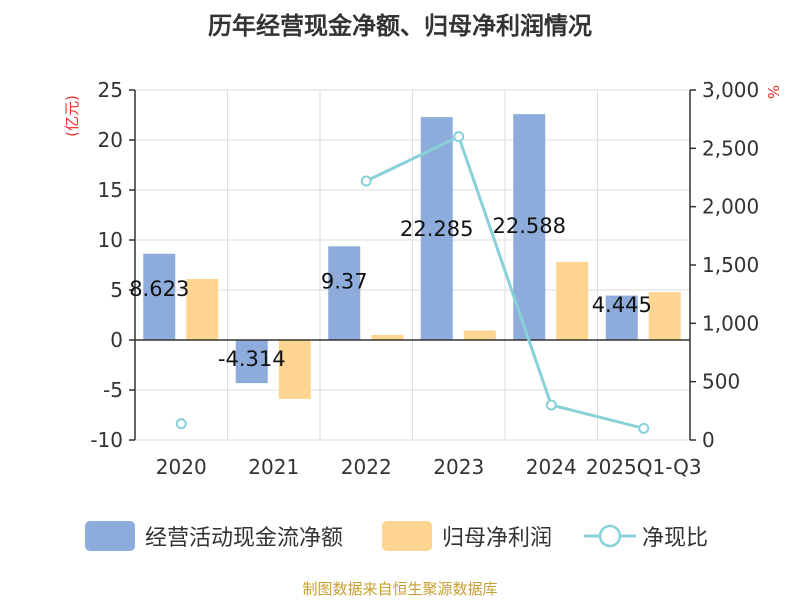 Image resolution: width=800 pixels, height=600 pixels. What do you see at coordinates (110, 90) in the screenshot?
I see `y-left-tick-label-25: 25` at bounding box center [110, 90].